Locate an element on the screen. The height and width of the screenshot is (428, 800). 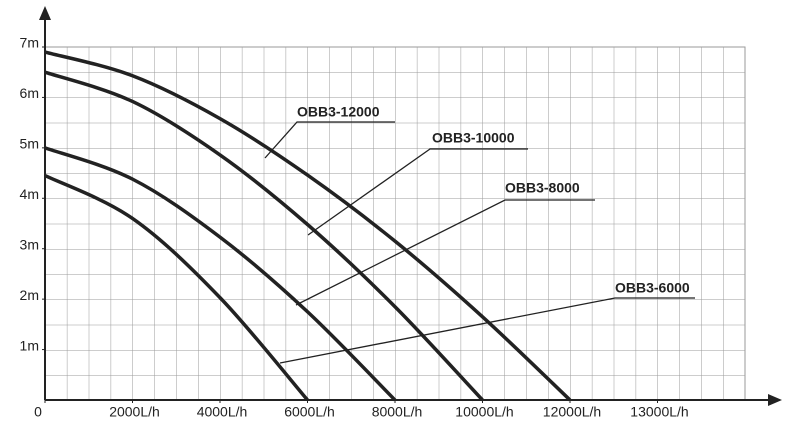
x-tick-label: 10000L/h is located at coordinates (484, 412).